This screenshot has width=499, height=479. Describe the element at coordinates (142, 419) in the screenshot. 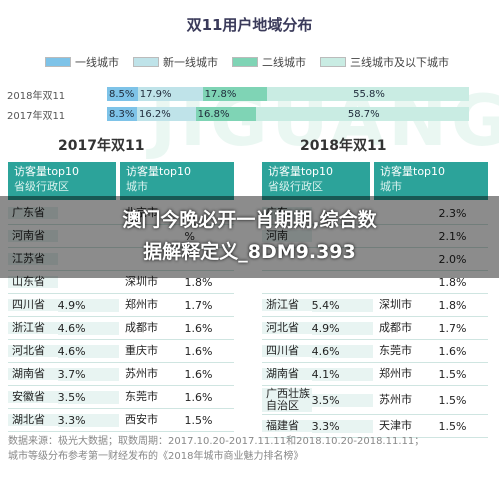

I see `region-cell: 西安市` at that location.